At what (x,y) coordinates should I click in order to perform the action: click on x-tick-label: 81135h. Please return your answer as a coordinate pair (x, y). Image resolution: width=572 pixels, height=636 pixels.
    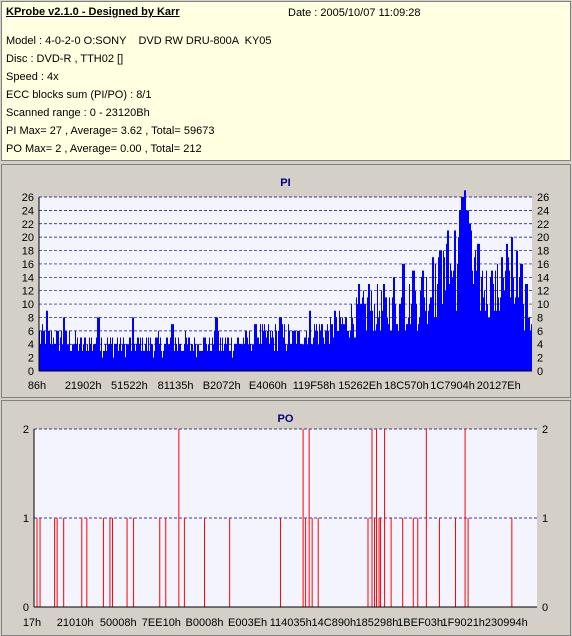
    Looking at the image, I should click on (176, 386).